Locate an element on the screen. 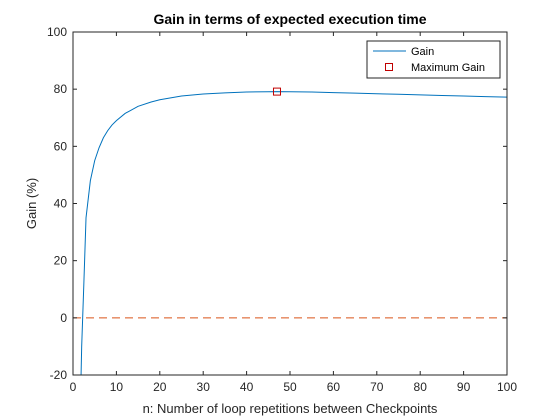  x-tick-label: 100 is located at coordinates (507, 387).